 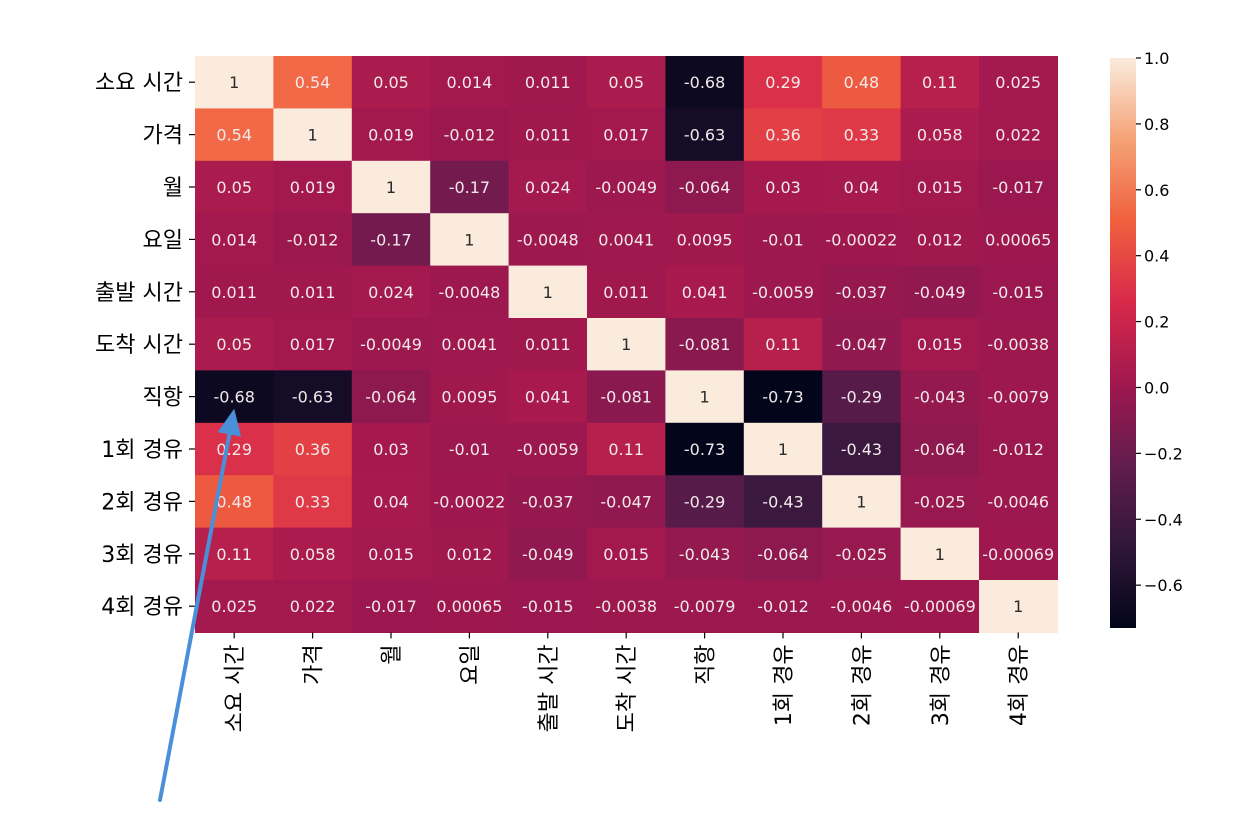 I want to click on cell-value-label: 0.36, so click(x=313, y=449).